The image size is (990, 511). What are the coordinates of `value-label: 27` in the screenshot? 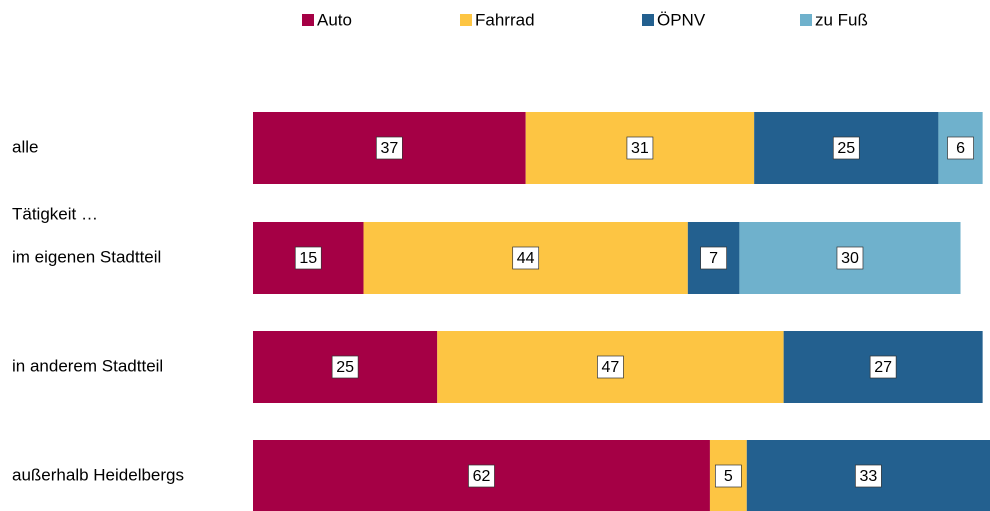 It's located at (883, 367).